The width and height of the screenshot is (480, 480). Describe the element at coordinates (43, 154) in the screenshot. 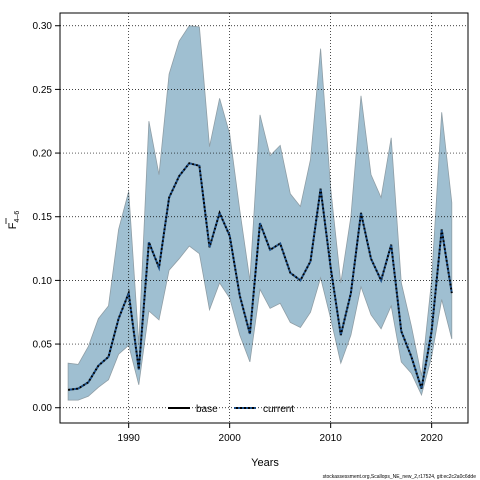

I see `y-tick-label: 0.20` at that location.